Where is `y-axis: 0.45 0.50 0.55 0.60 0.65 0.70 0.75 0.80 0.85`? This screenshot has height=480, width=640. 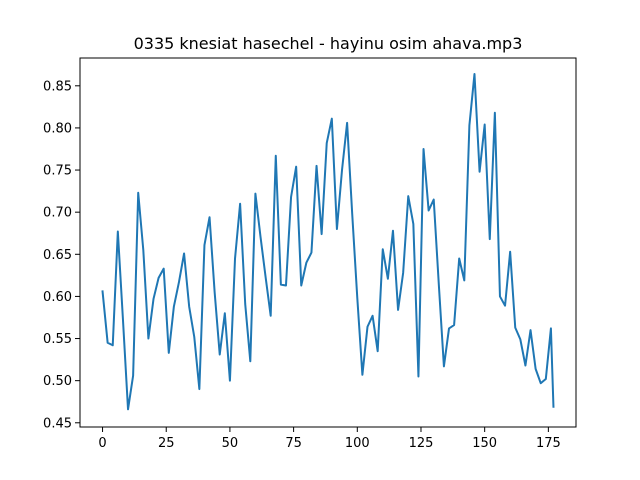 y-axis: 0.45 0.50 0.55 0.60 0.65 0.70 0.75 0.80 0.85 is located at coordinates (61, 255).